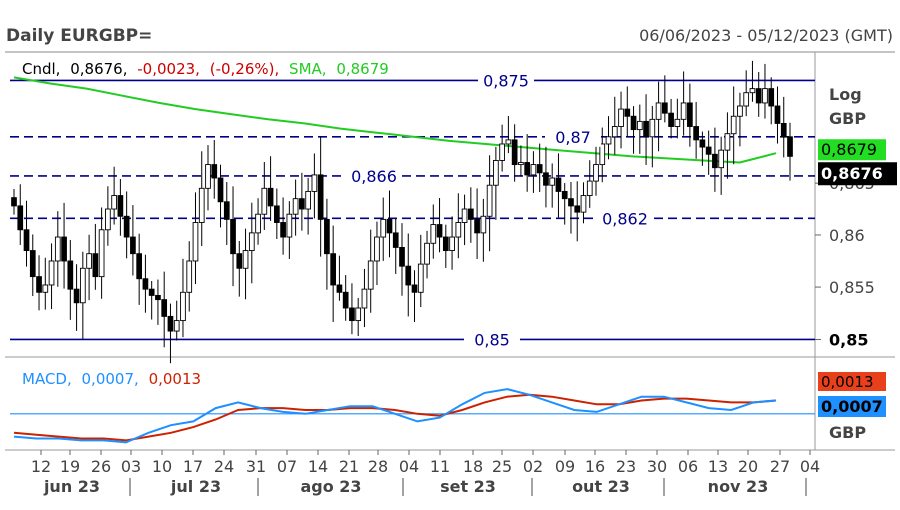 The image size is (900, 510). I want to click on macd-signal-tag-box, so click(852, 381).